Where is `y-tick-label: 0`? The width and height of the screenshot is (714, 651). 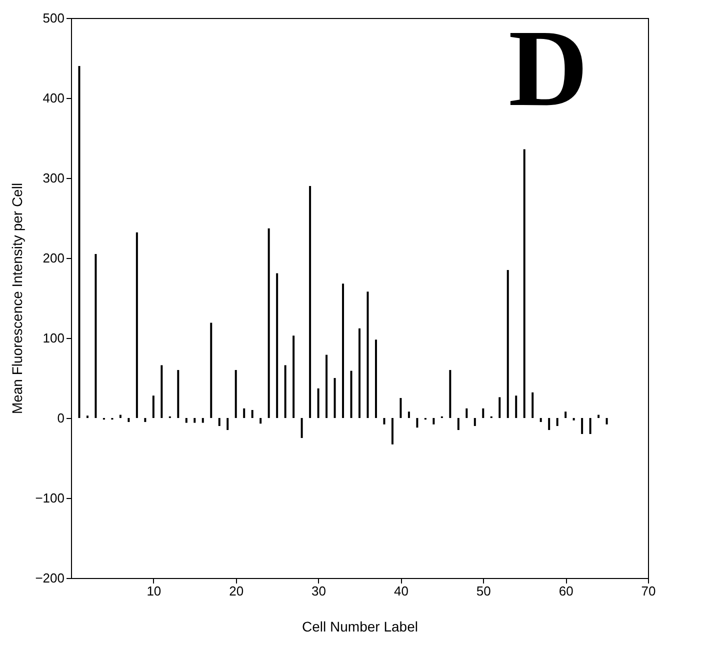
y-tick-label: 0 is located at coordinates (60, 418).